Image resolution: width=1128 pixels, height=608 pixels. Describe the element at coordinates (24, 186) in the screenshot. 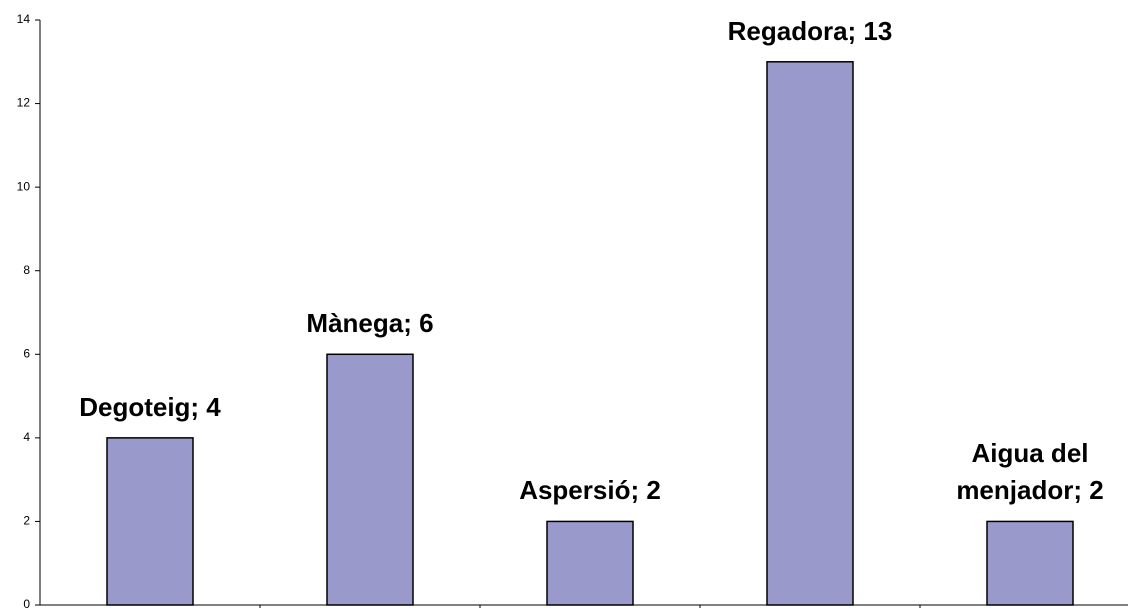

I see `y-tick-label: 10` at that location.